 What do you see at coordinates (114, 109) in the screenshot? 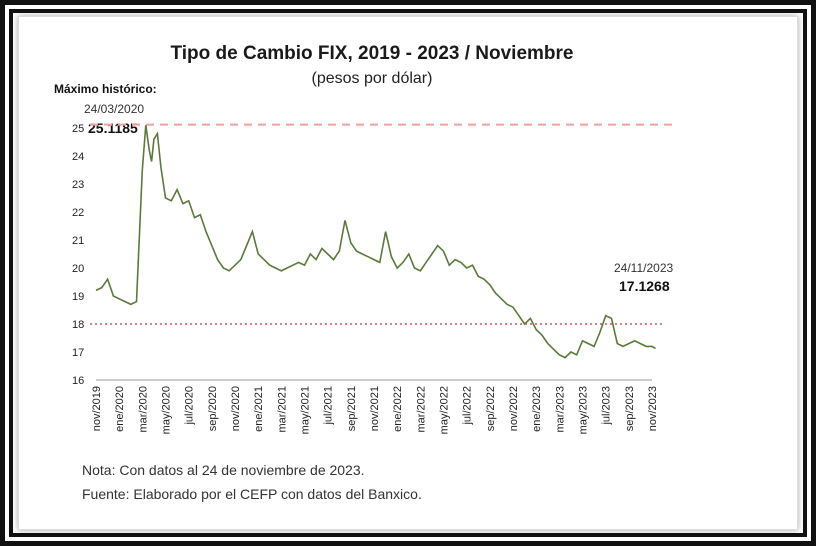
I see `max-historic-date: 24/03/2020` at bounding box center [114, 109].